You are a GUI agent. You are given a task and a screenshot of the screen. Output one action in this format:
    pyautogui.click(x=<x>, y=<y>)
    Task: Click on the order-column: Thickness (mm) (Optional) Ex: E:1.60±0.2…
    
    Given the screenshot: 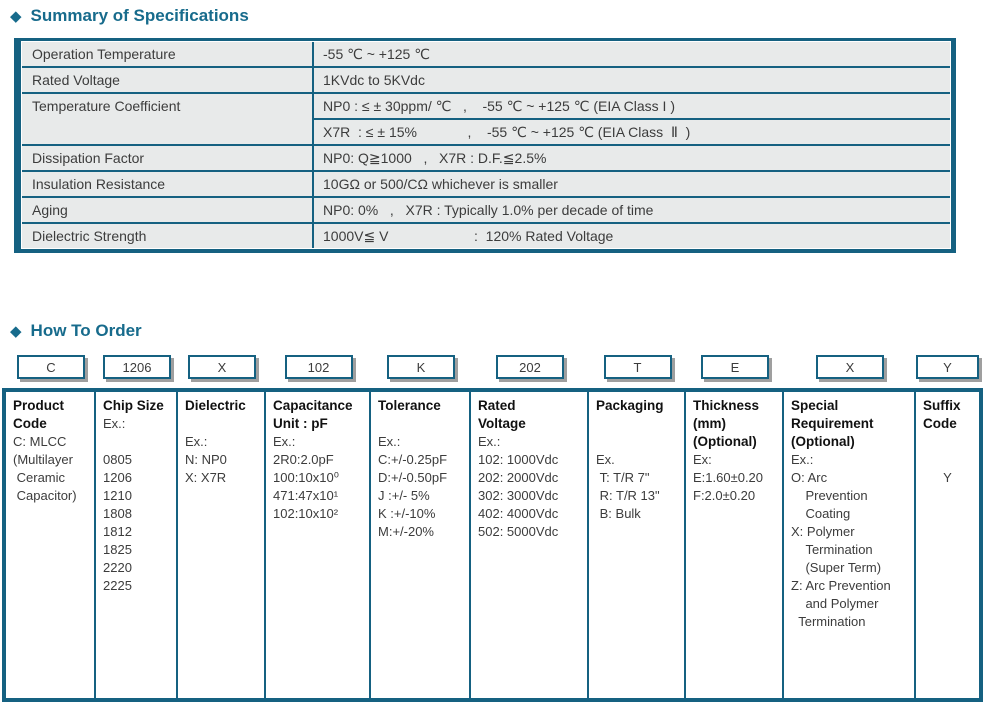 What is the action you would take?
    pyautogui.click(x=735, y=545)
    